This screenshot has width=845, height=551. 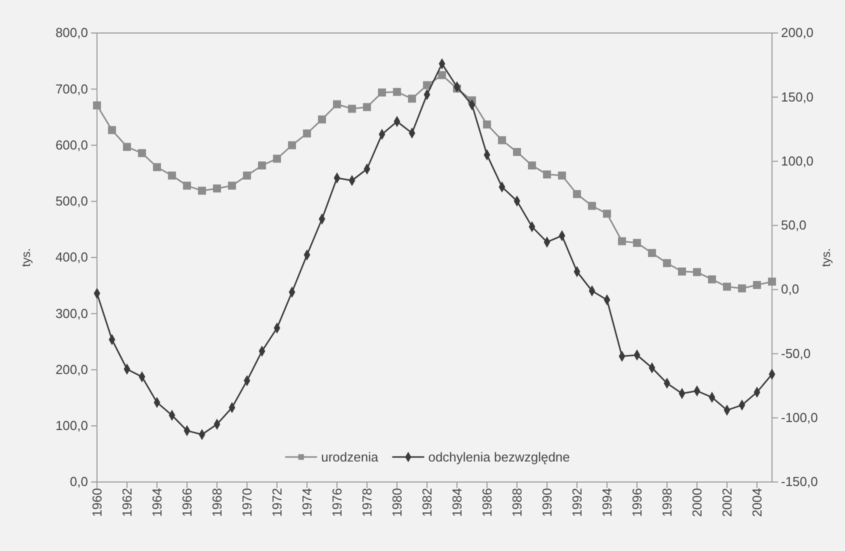 What do you see at coordinates (826, 257) in the screenshot?
I see `y2-axis-title: tys.` at bounding box center [826, 257].